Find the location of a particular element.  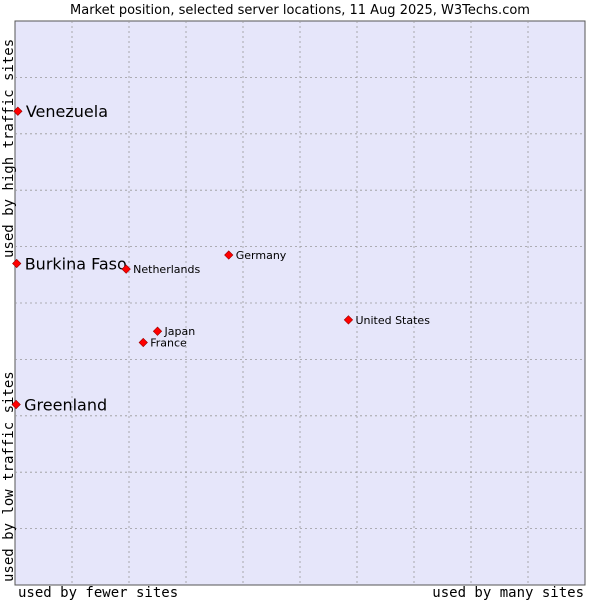

data-point-united-states: United States is located at coordinates (386, 320).